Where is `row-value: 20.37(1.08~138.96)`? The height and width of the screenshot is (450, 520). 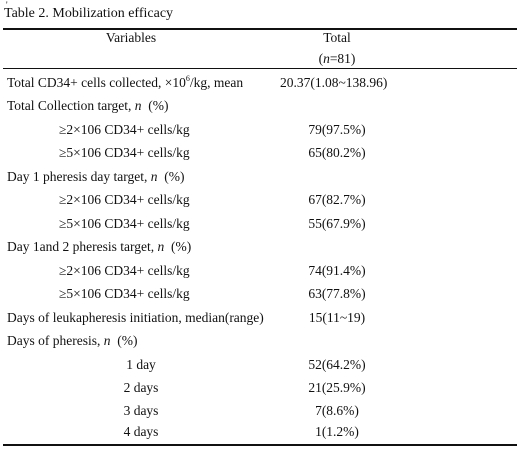 row-value: 20.37(1.08~138.96) is located at coordinates (334, 82).